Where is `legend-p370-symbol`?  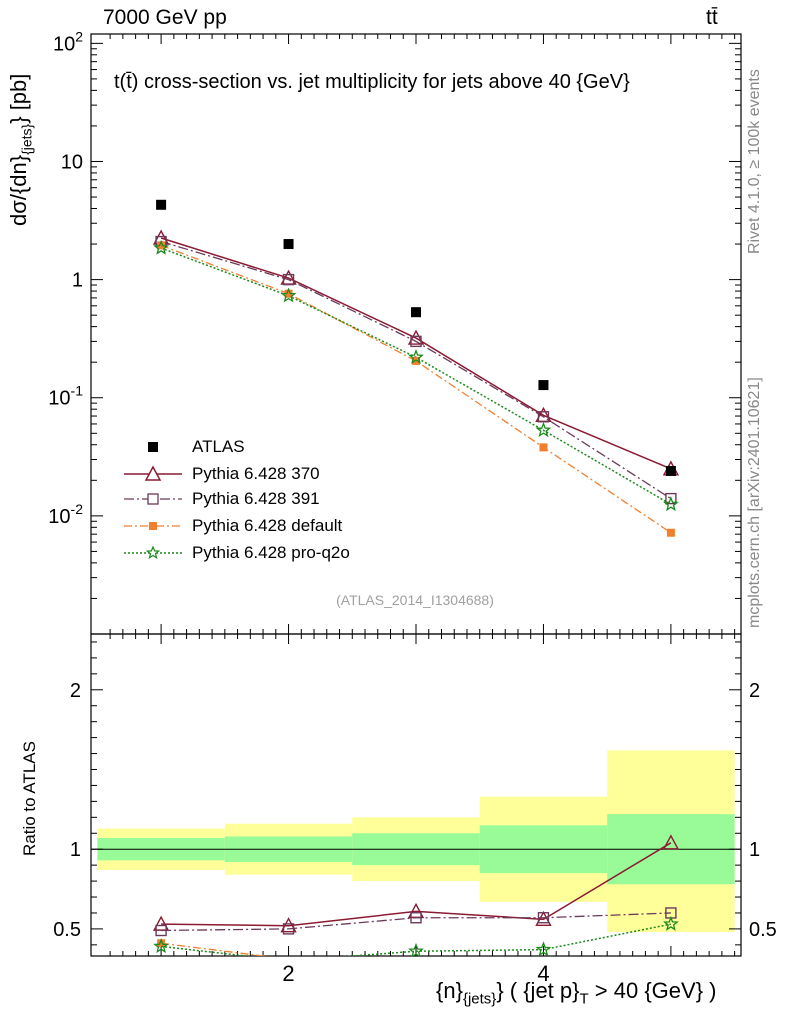
legend-p370-symbol is located at coordinates (153, 473).